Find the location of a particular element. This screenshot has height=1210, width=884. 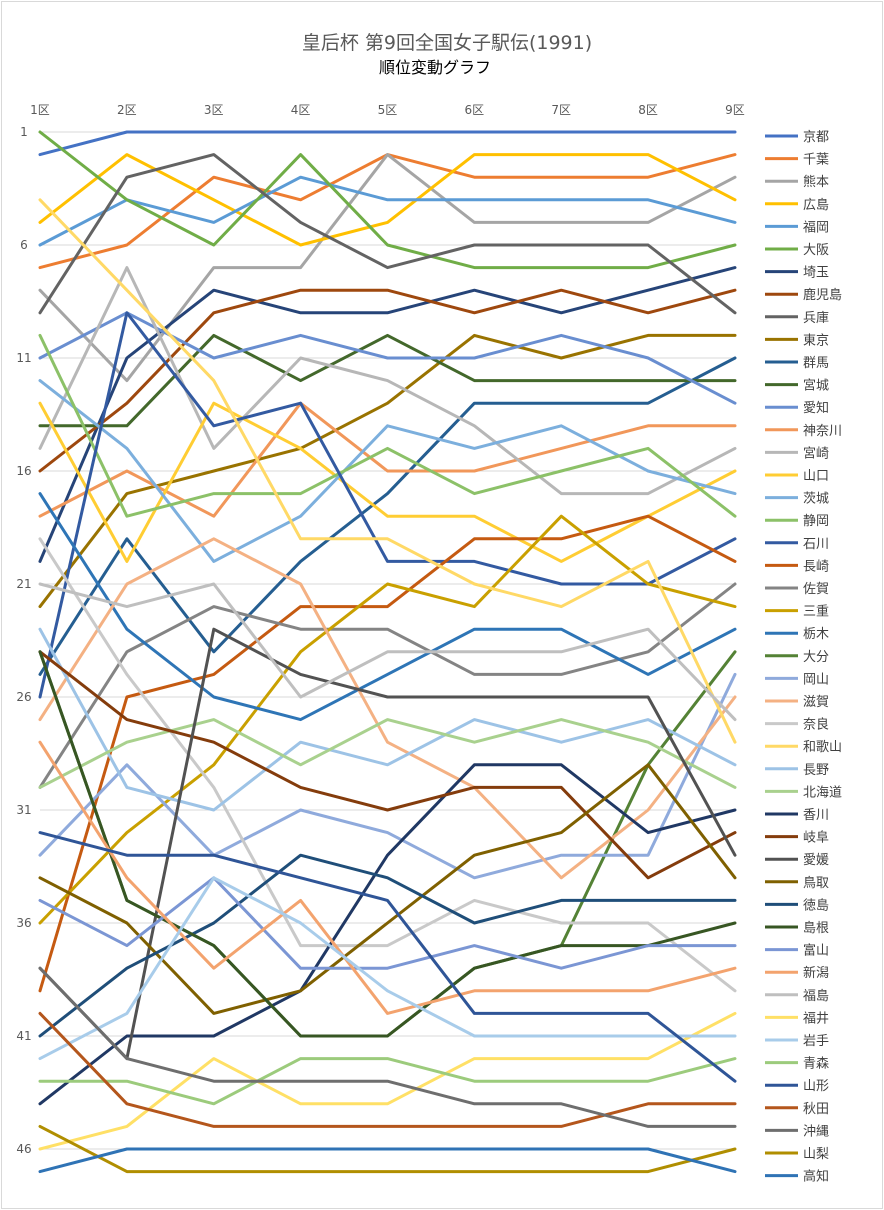

legend-label: 長野 is located at coordinates (816, 770).